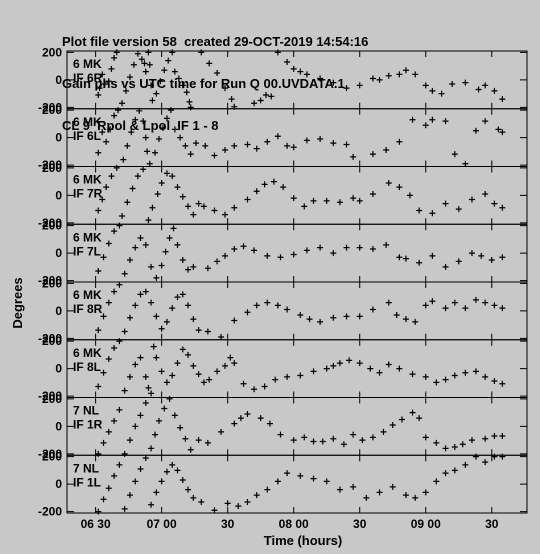 This screenshot has width=540, height=554. What do you see at coordinates (88, 194) in the screenshot?
I see `if-label: IF 7R` at bounding box center [88, 194].